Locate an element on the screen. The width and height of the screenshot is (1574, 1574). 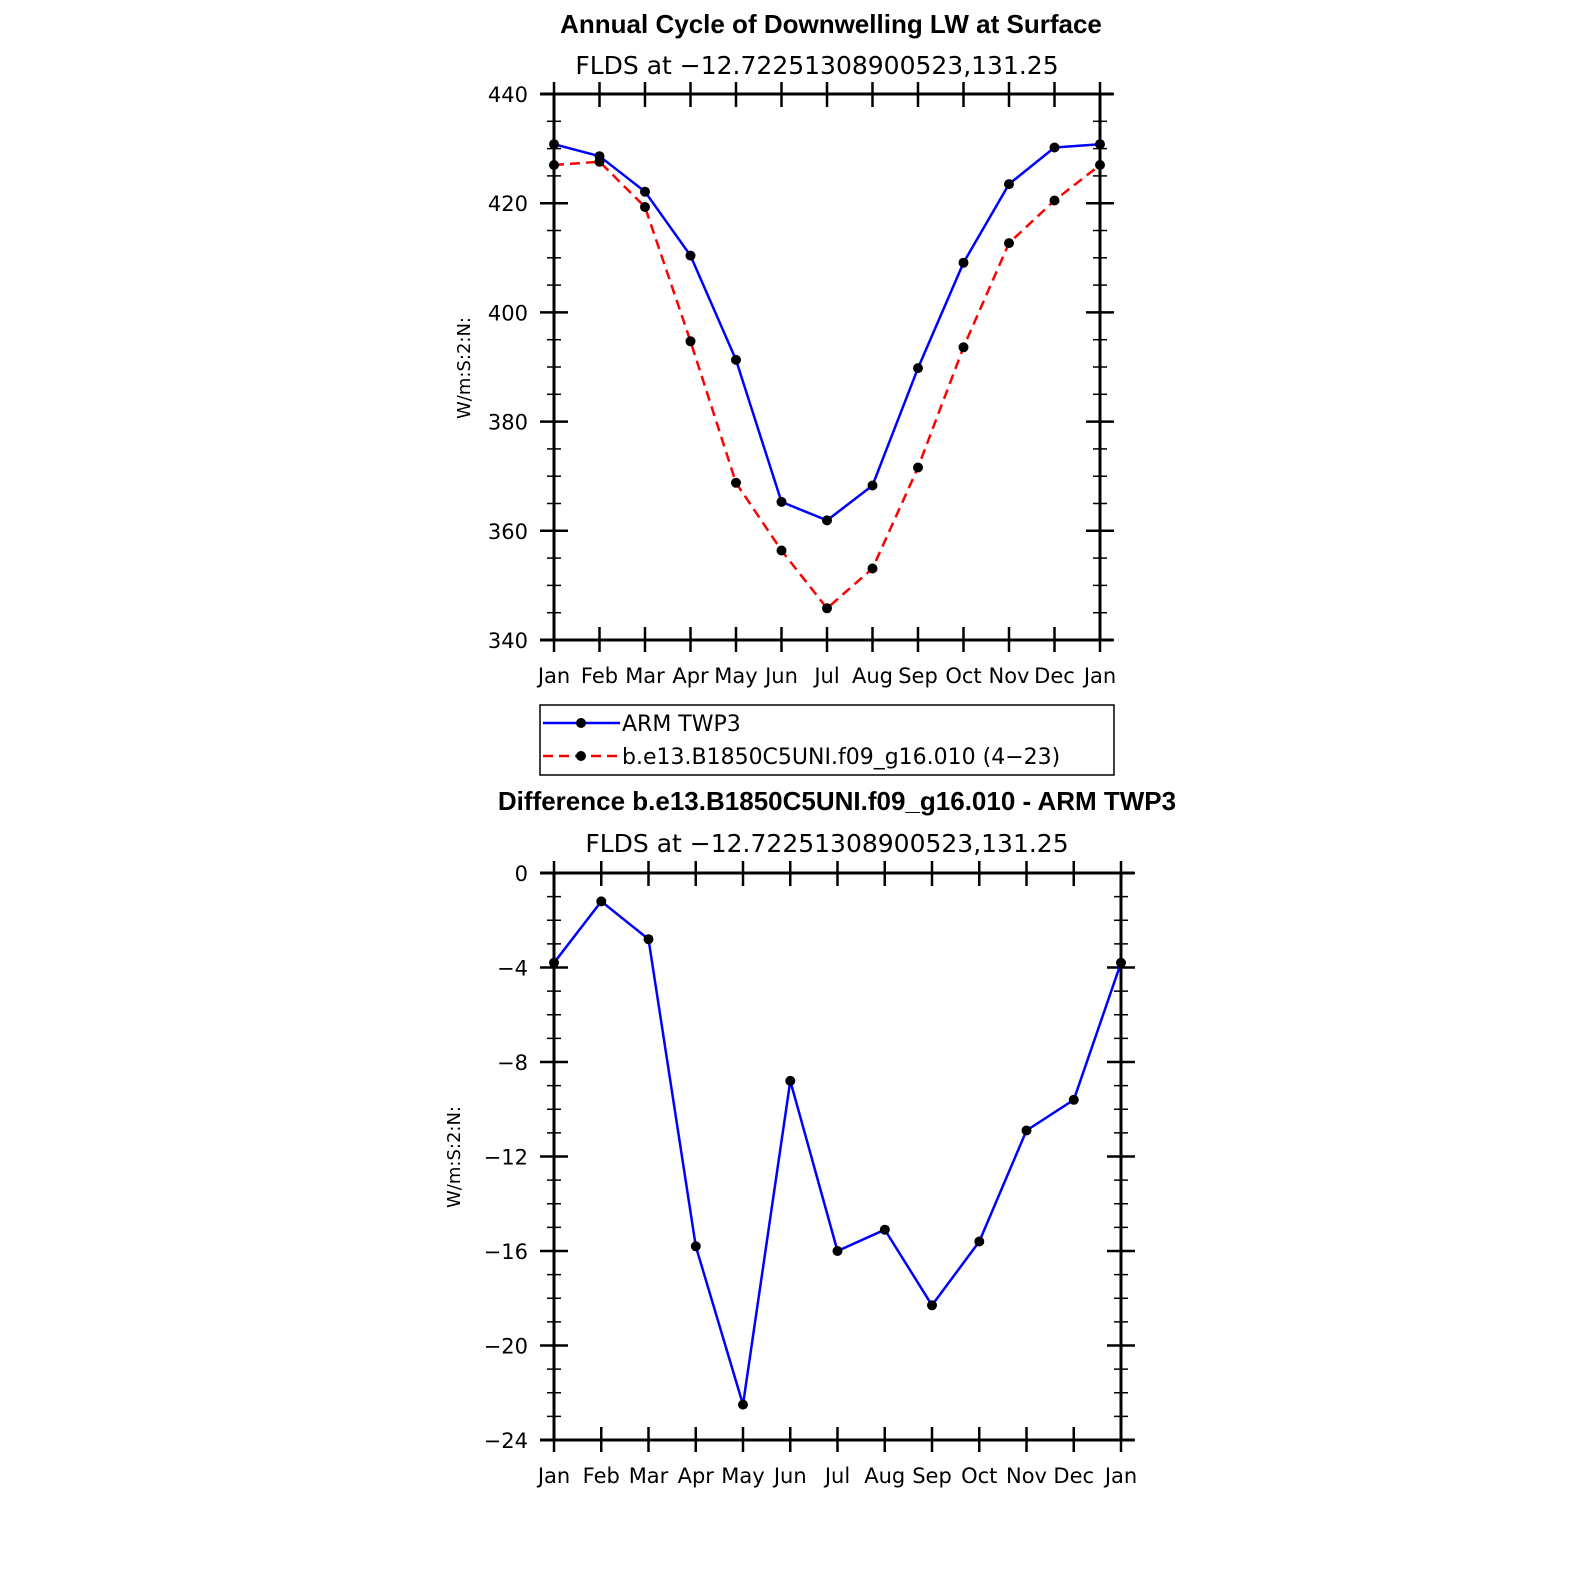
chart1-plot-frame is located at coordinates (827, 367).